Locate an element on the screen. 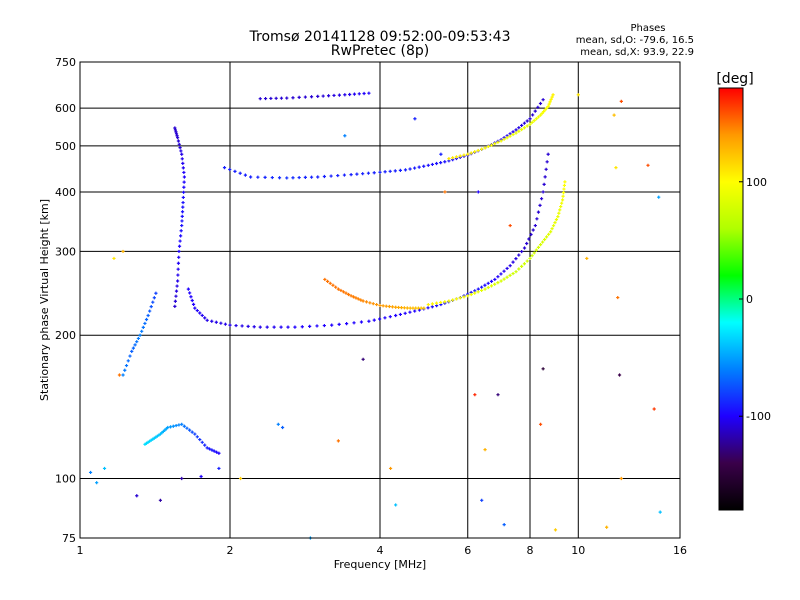 This screenshot has width=800, height=600. x-tick-label: 8 is located at coordinates (530, 550).